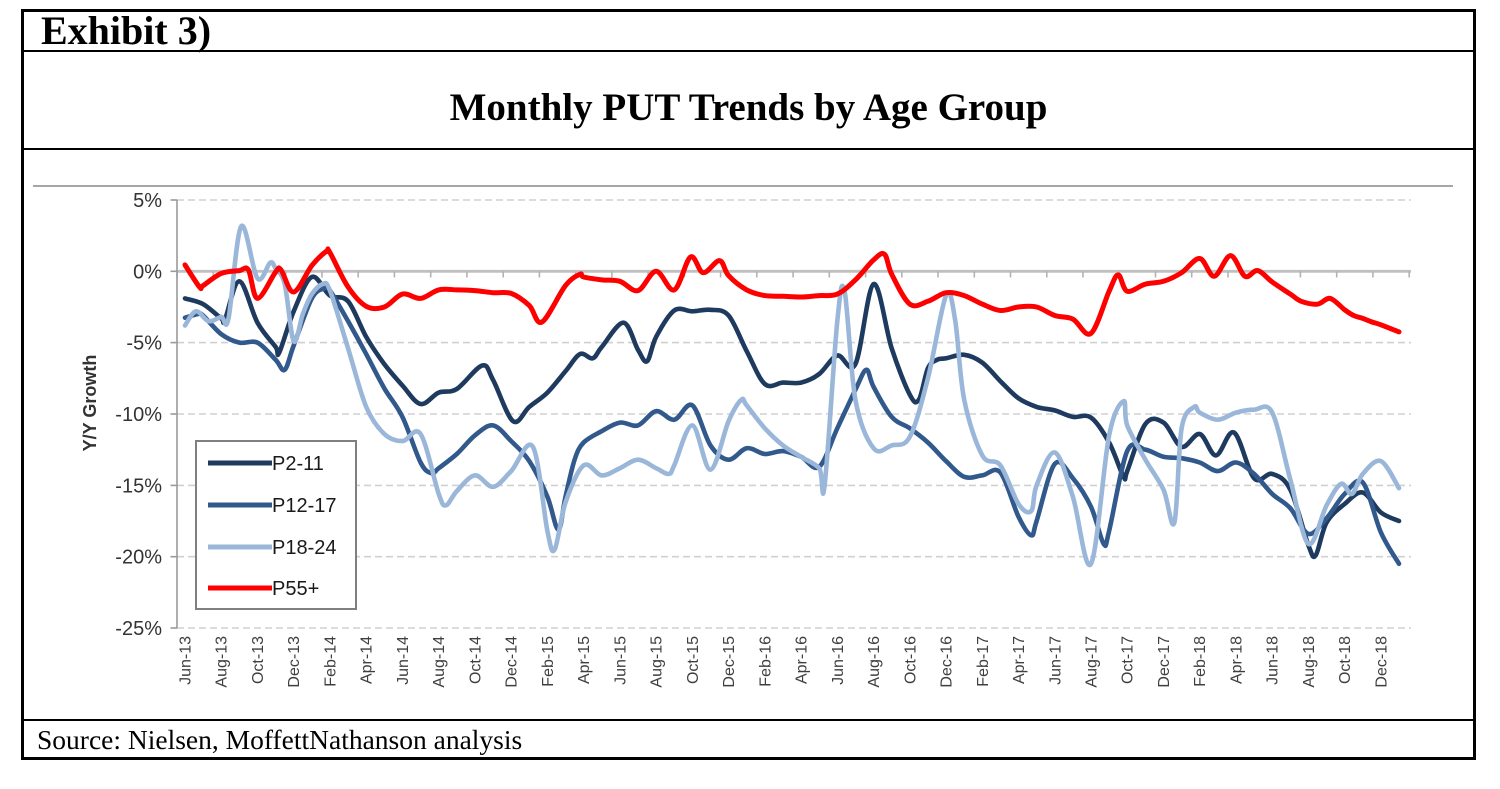 The image size is (1500, 789). I want to click on svg-text: Oct-18, so click(1345, 660).